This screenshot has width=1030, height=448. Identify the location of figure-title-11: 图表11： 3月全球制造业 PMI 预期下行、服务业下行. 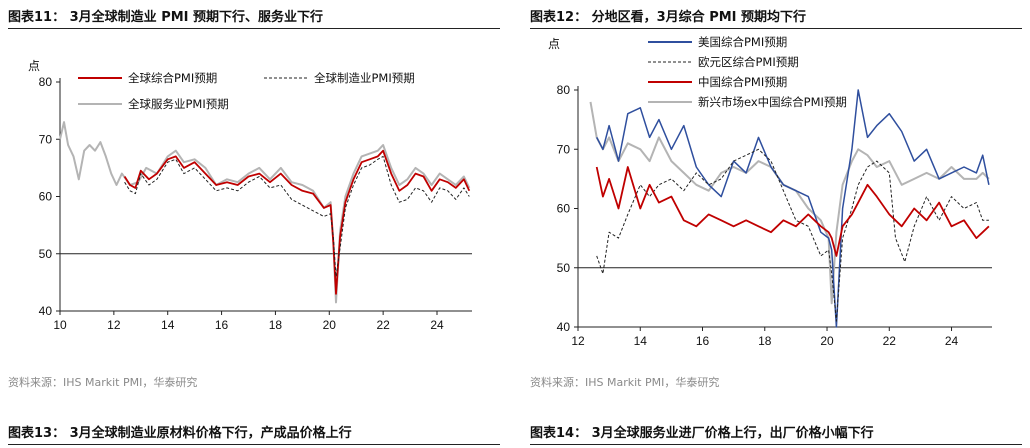
(166, 17).